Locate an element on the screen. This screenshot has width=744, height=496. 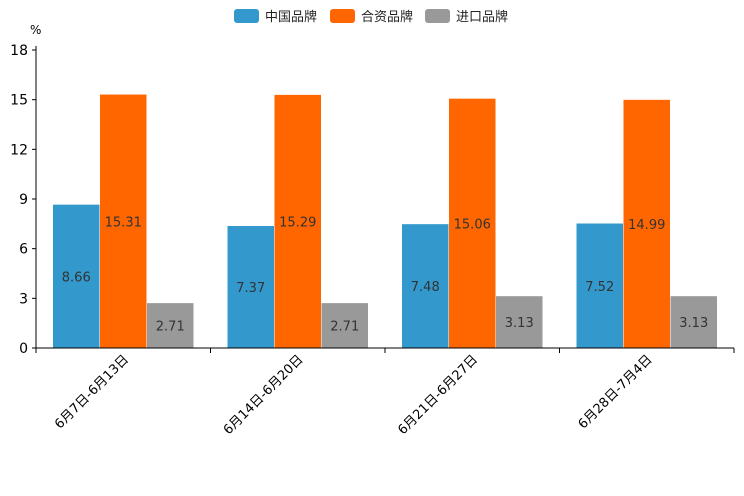
y-tick-label: 18 is located at coordinates (19, 51).